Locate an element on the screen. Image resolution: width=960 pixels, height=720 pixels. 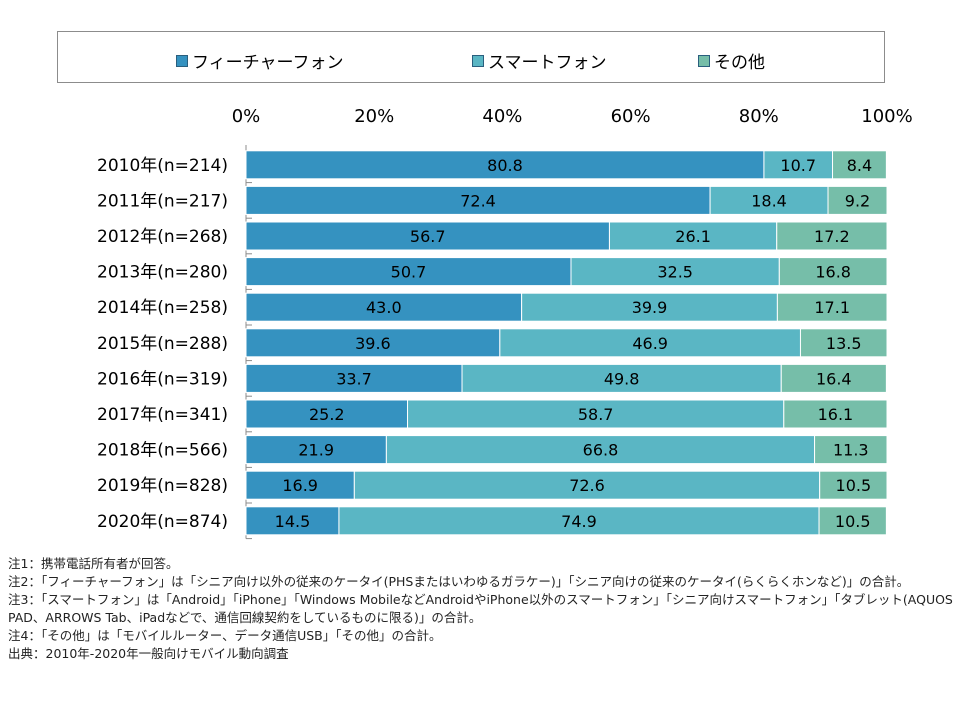
data-label: 39.9 is located at coordinates (650, 307).